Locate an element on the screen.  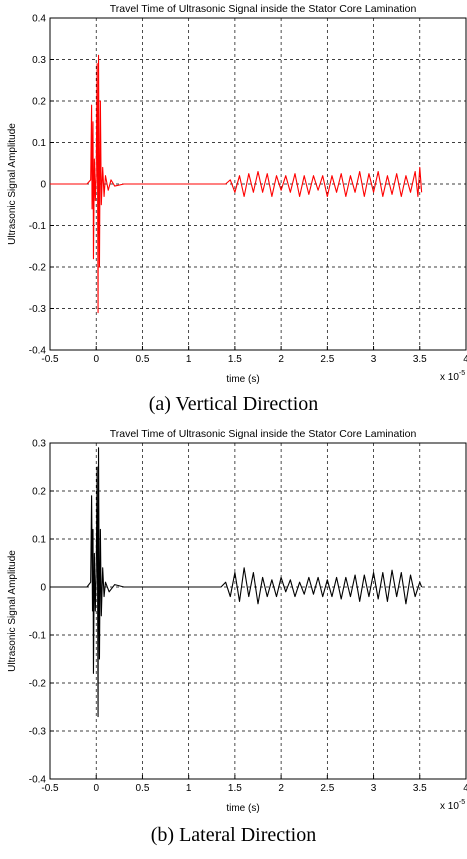
caption-b: (b) Lateral Direction is located at coordinates (233, 835).